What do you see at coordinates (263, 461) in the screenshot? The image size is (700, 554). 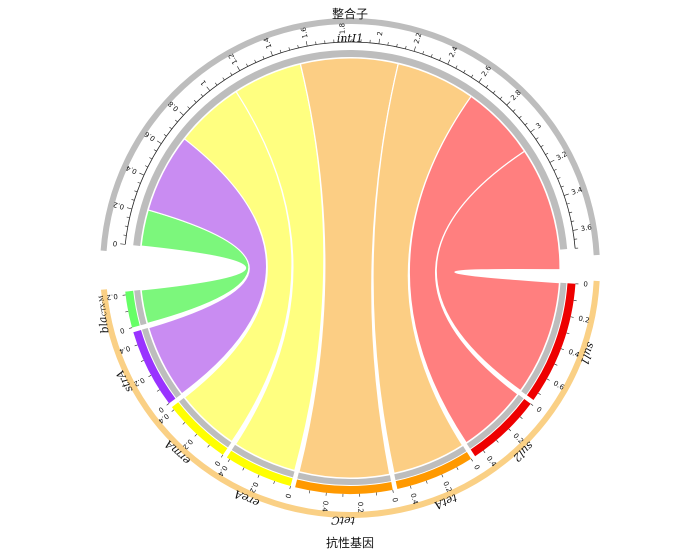 I see `track-ereA-inner` at bounding box center [263, 461].